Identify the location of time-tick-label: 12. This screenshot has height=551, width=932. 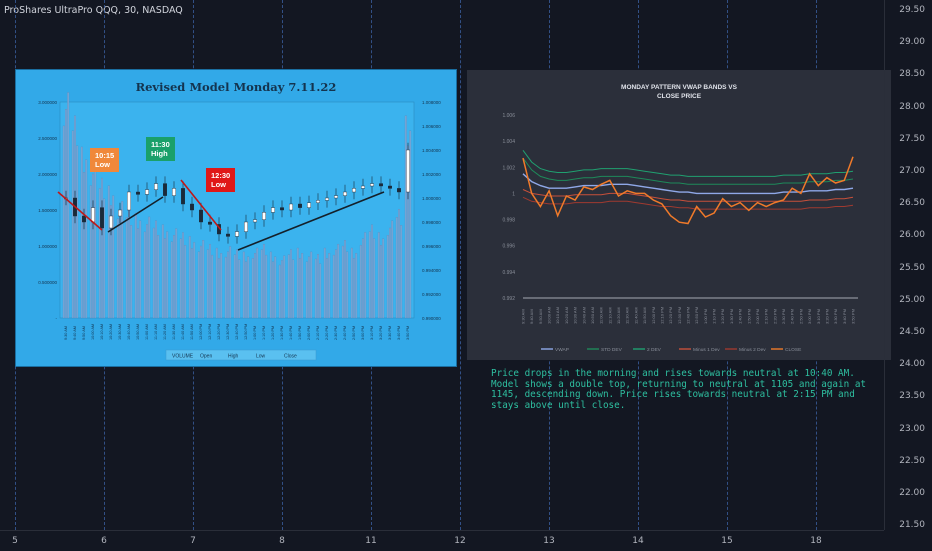
(460, 541).